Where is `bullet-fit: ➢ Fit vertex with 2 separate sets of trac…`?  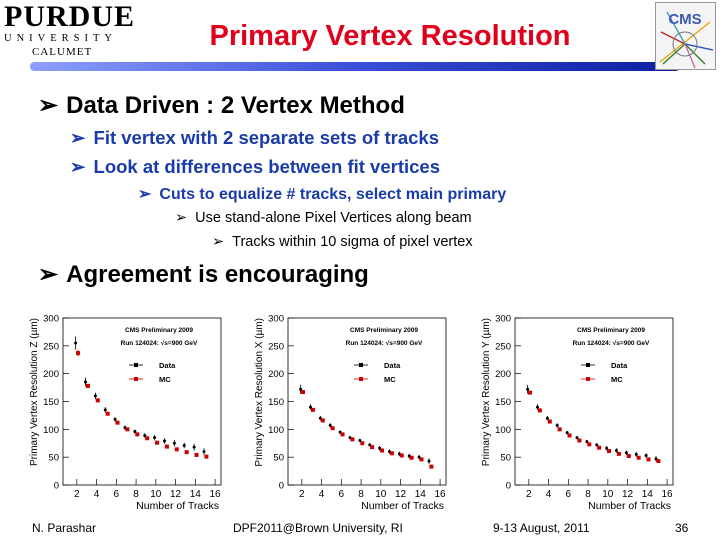 bullet-fit: ➢ Fit vertex with 2 separate sets of trac… is located at coordinates (254, 138).